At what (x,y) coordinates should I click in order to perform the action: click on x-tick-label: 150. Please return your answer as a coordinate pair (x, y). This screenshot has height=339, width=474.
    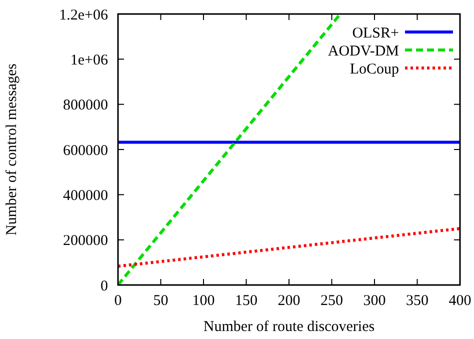
    Looking at the image, I should click on (246, 301).